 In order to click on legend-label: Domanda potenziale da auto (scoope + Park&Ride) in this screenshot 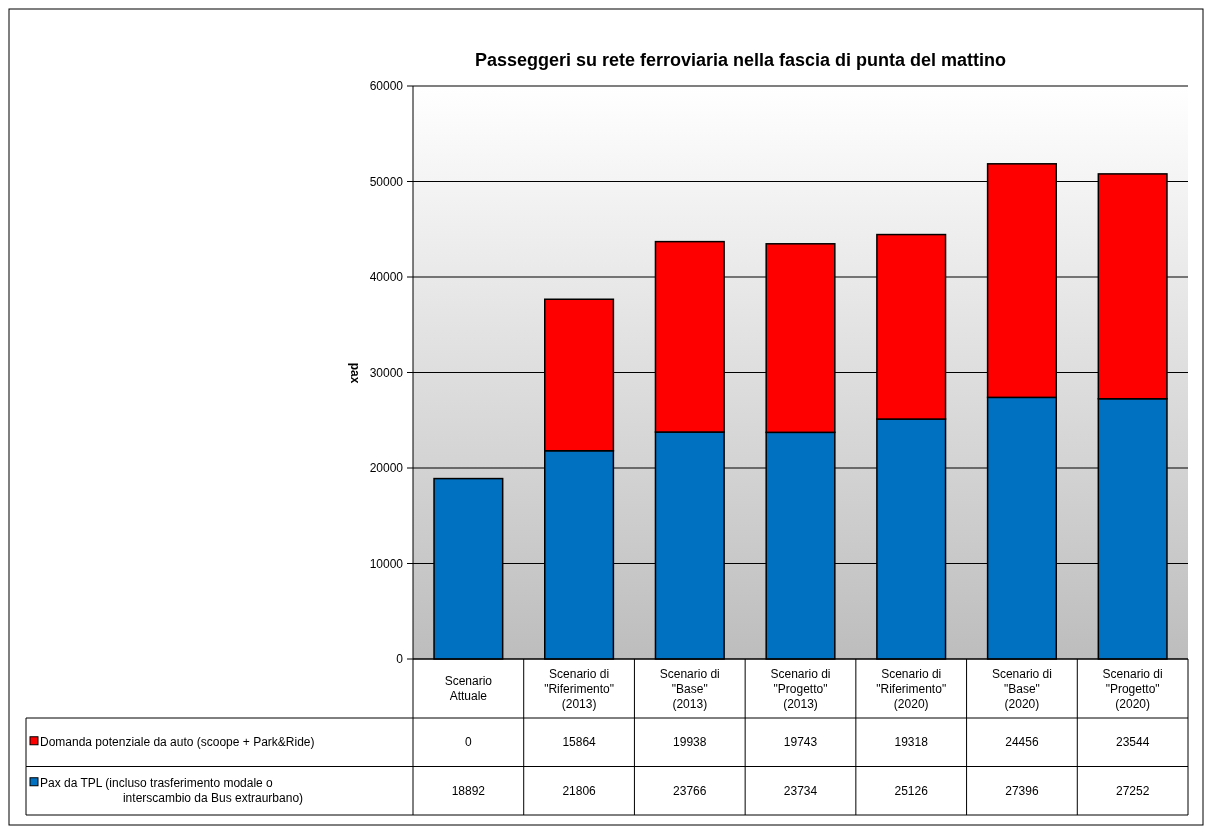, I will do `click(177, 742)`.